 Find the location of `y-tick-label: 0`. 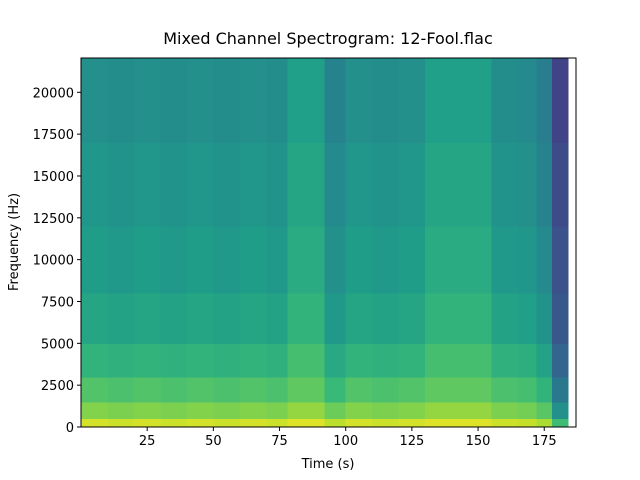

y-tick-label: 0 is located at coordinates (70, 428).